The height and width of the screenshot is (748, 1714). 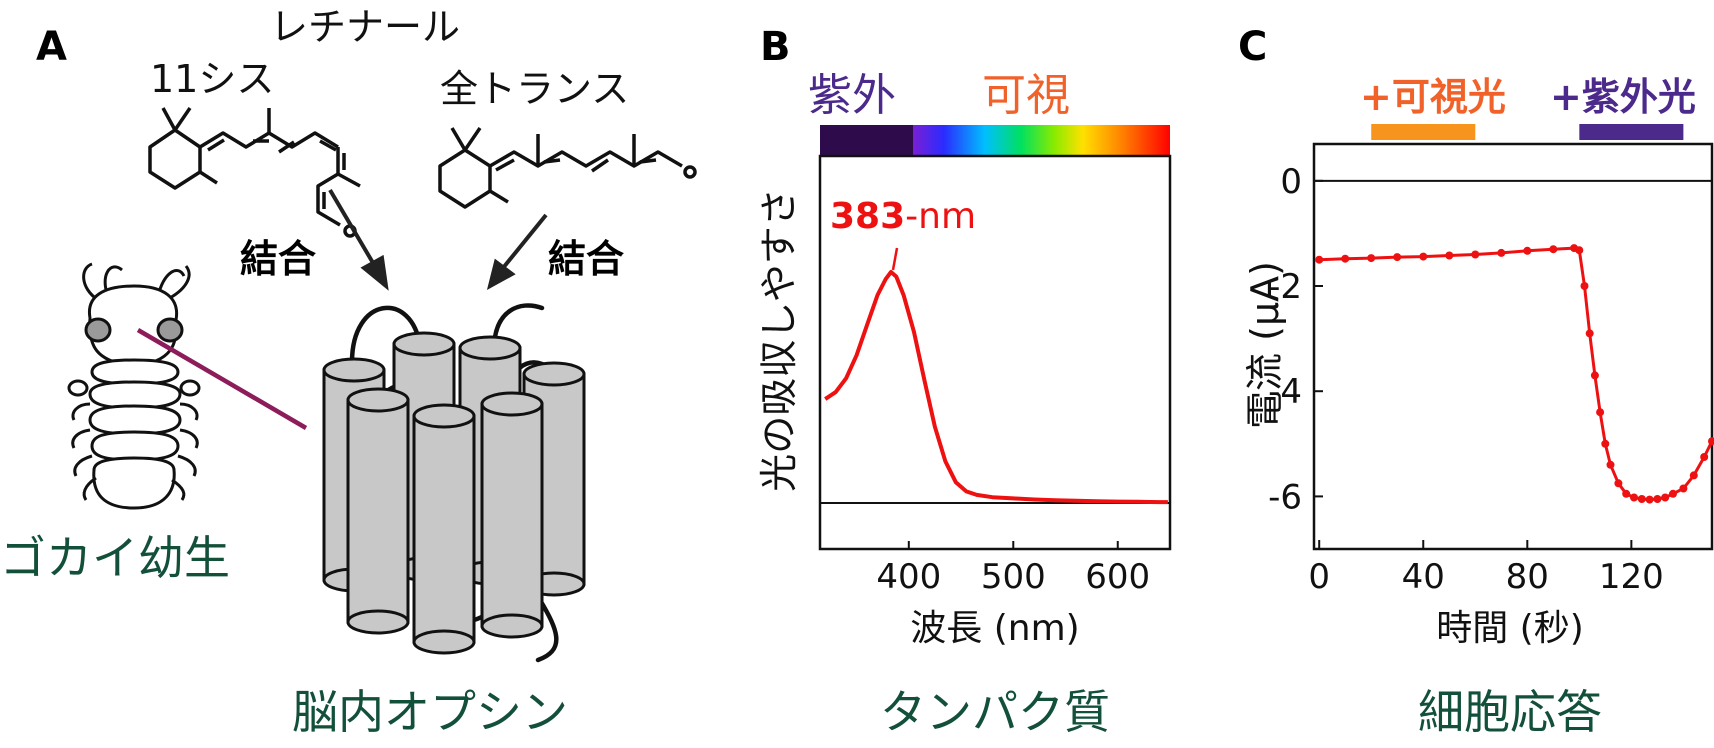 What do you see at coordinates (51, 47) in the screenshot?
I see `panel-a-letter: A` at bounding box center [51, 47].